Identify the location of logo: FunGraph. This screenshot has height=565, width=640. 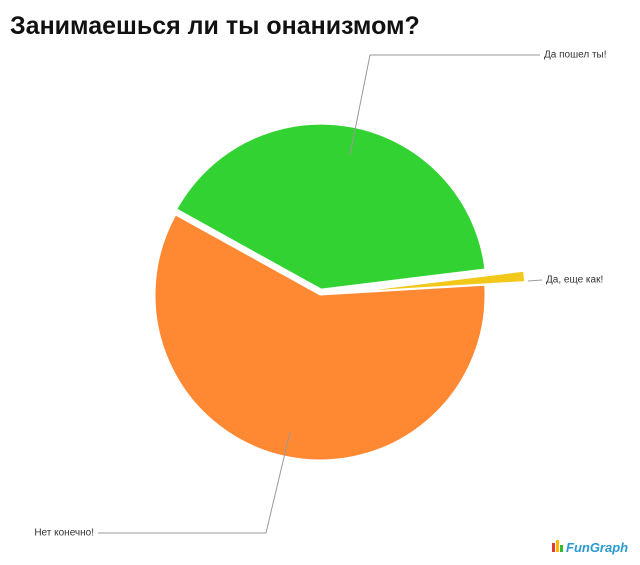
(590, 547).